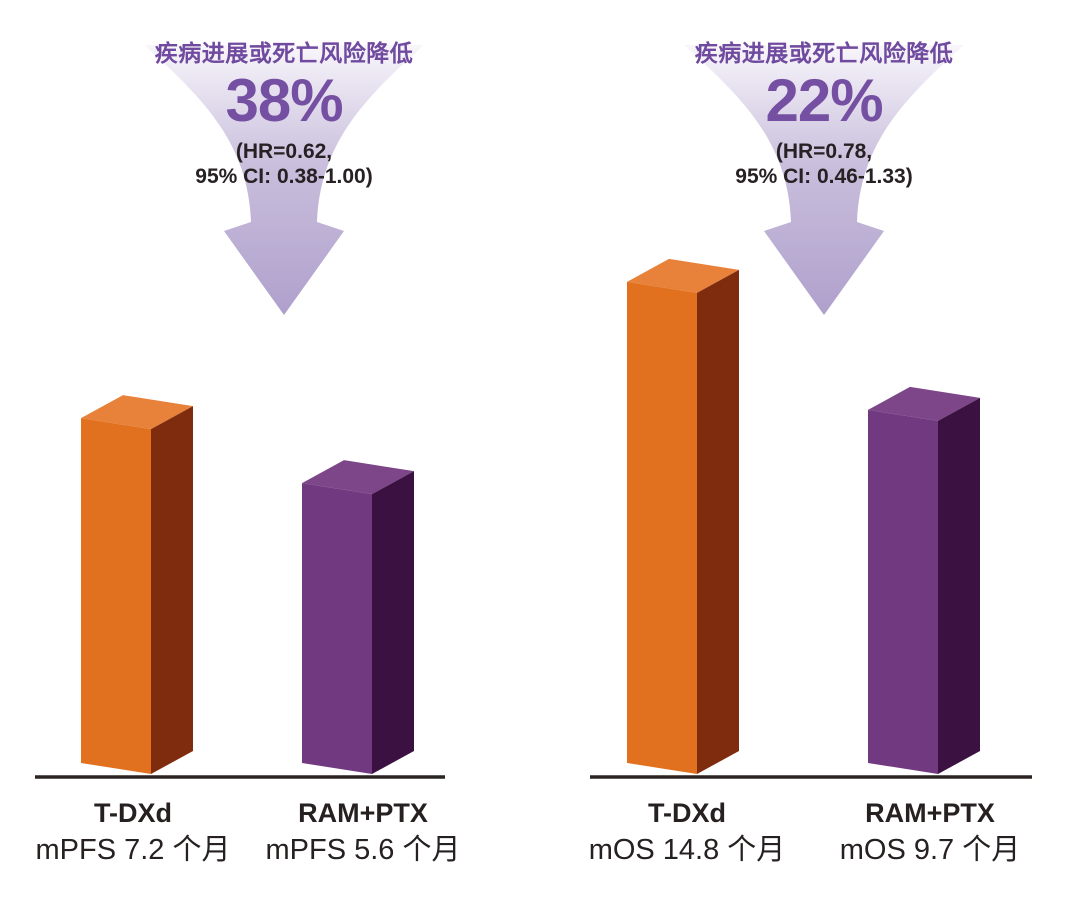 The height and width of the screenshot is (919, 1080). I want to click on bar-tdxd-mpfs, so click(137, 584).